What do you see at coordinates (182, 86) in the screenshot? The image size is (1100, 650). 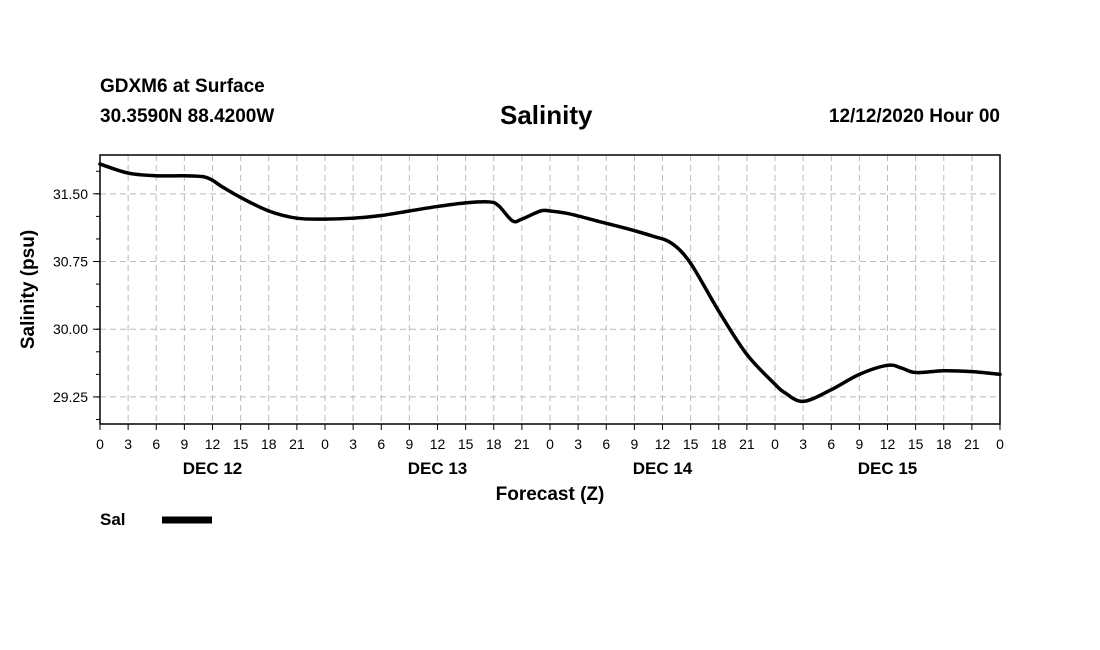 I see `station-label: GDXM6 at Surface` at bounding box center [182, 86].